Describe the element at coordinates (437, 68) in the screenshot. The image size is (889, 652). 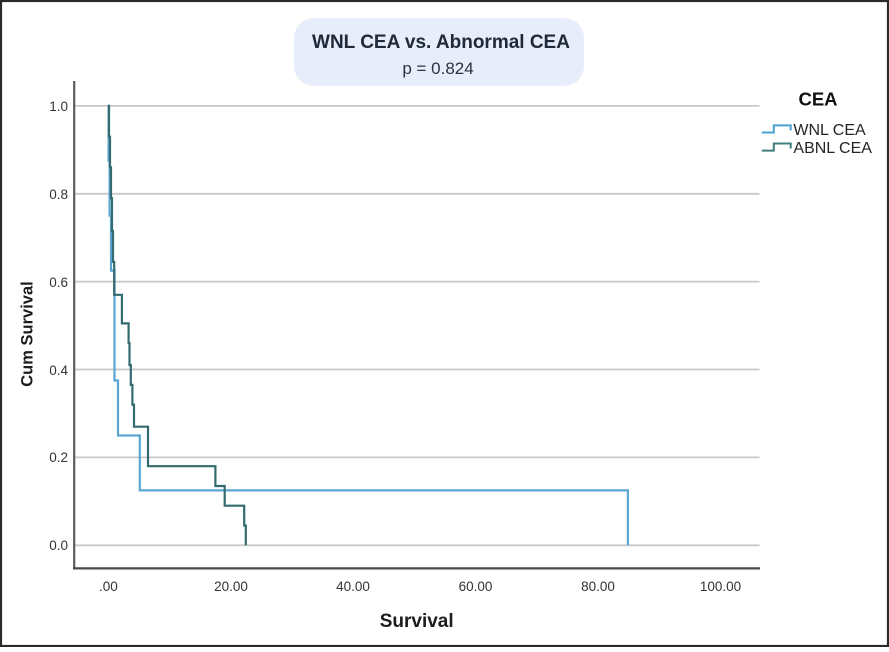
I see `svg-text: p = 0.824` at that location.